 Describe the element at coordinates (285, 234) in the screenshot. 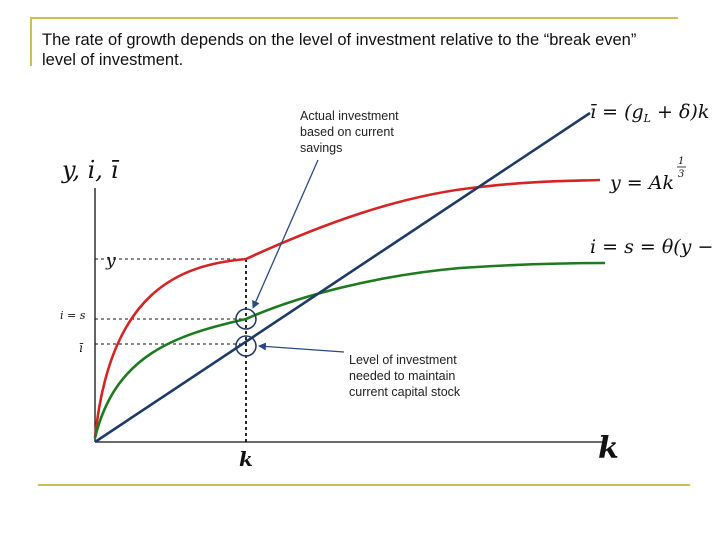

I see `actual-investment-arrow` at that location.